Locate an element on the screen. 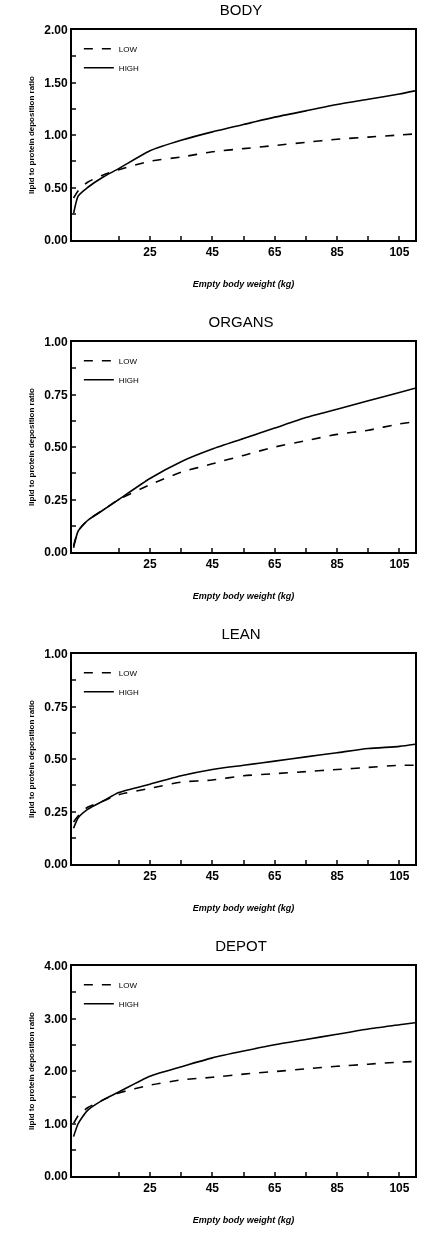  chart-title: DEPOT is located at coordinates (241, 946).